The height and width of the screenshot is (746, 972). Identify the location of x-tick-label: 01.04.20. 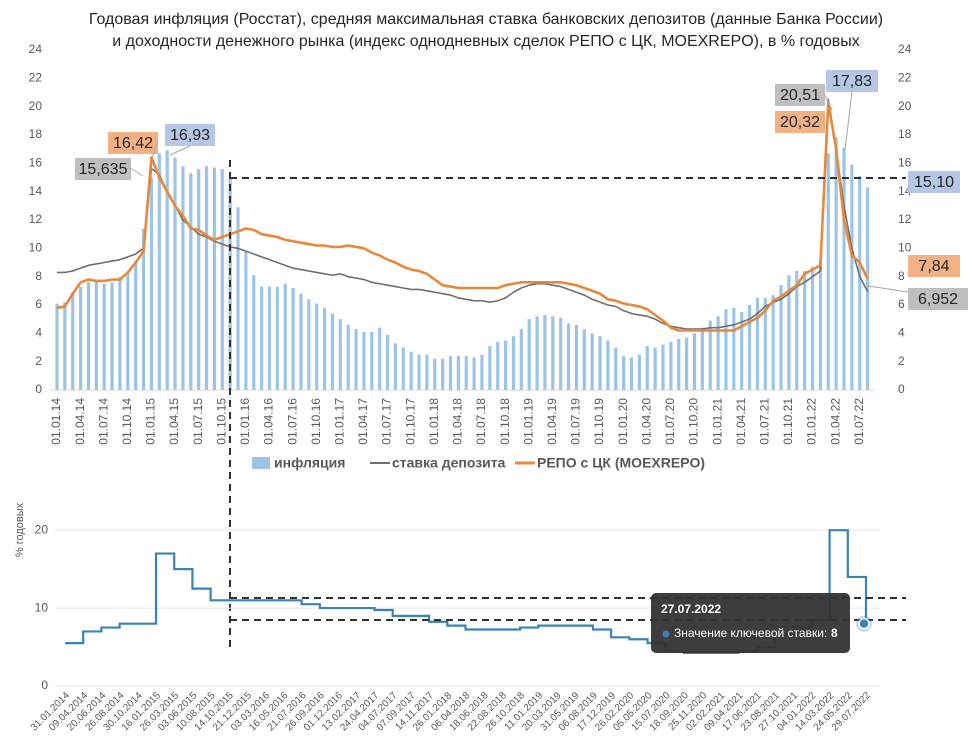
(646, 421).